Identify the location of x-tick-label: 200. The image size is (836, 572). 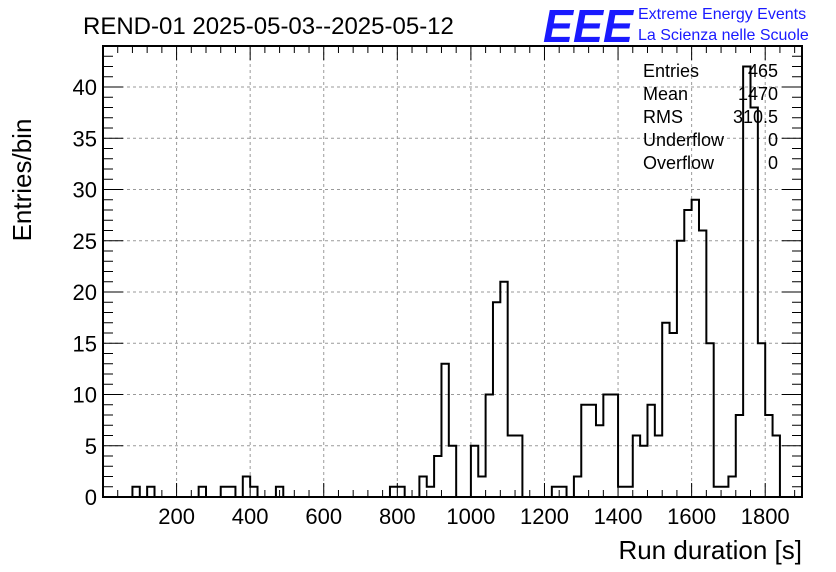
(176, 516).